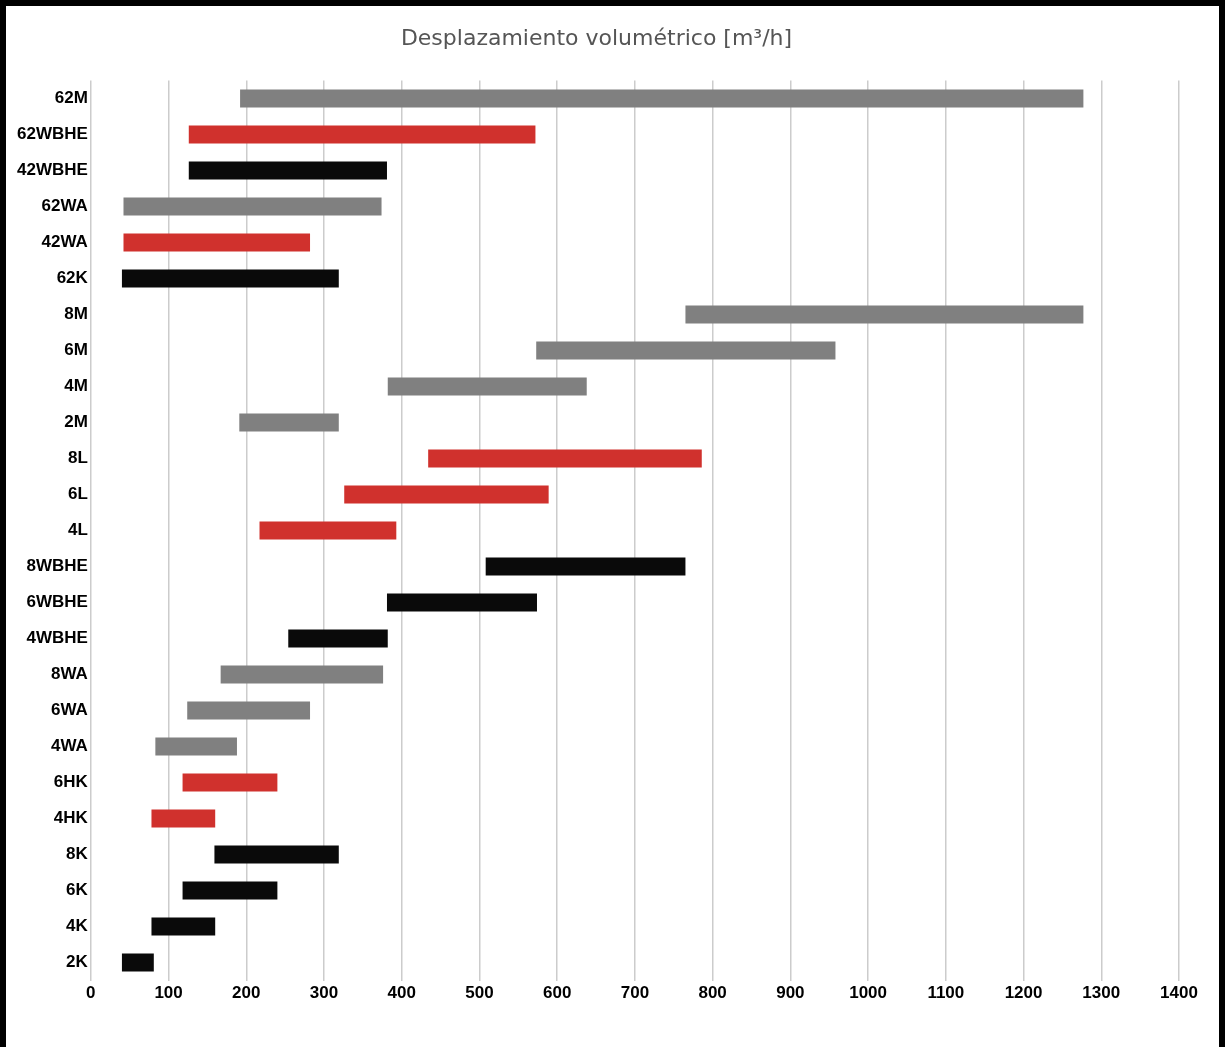  Describe the element at coordinates (324, 993) in the screenshot. I see `x-tick-label: 300` at that location.